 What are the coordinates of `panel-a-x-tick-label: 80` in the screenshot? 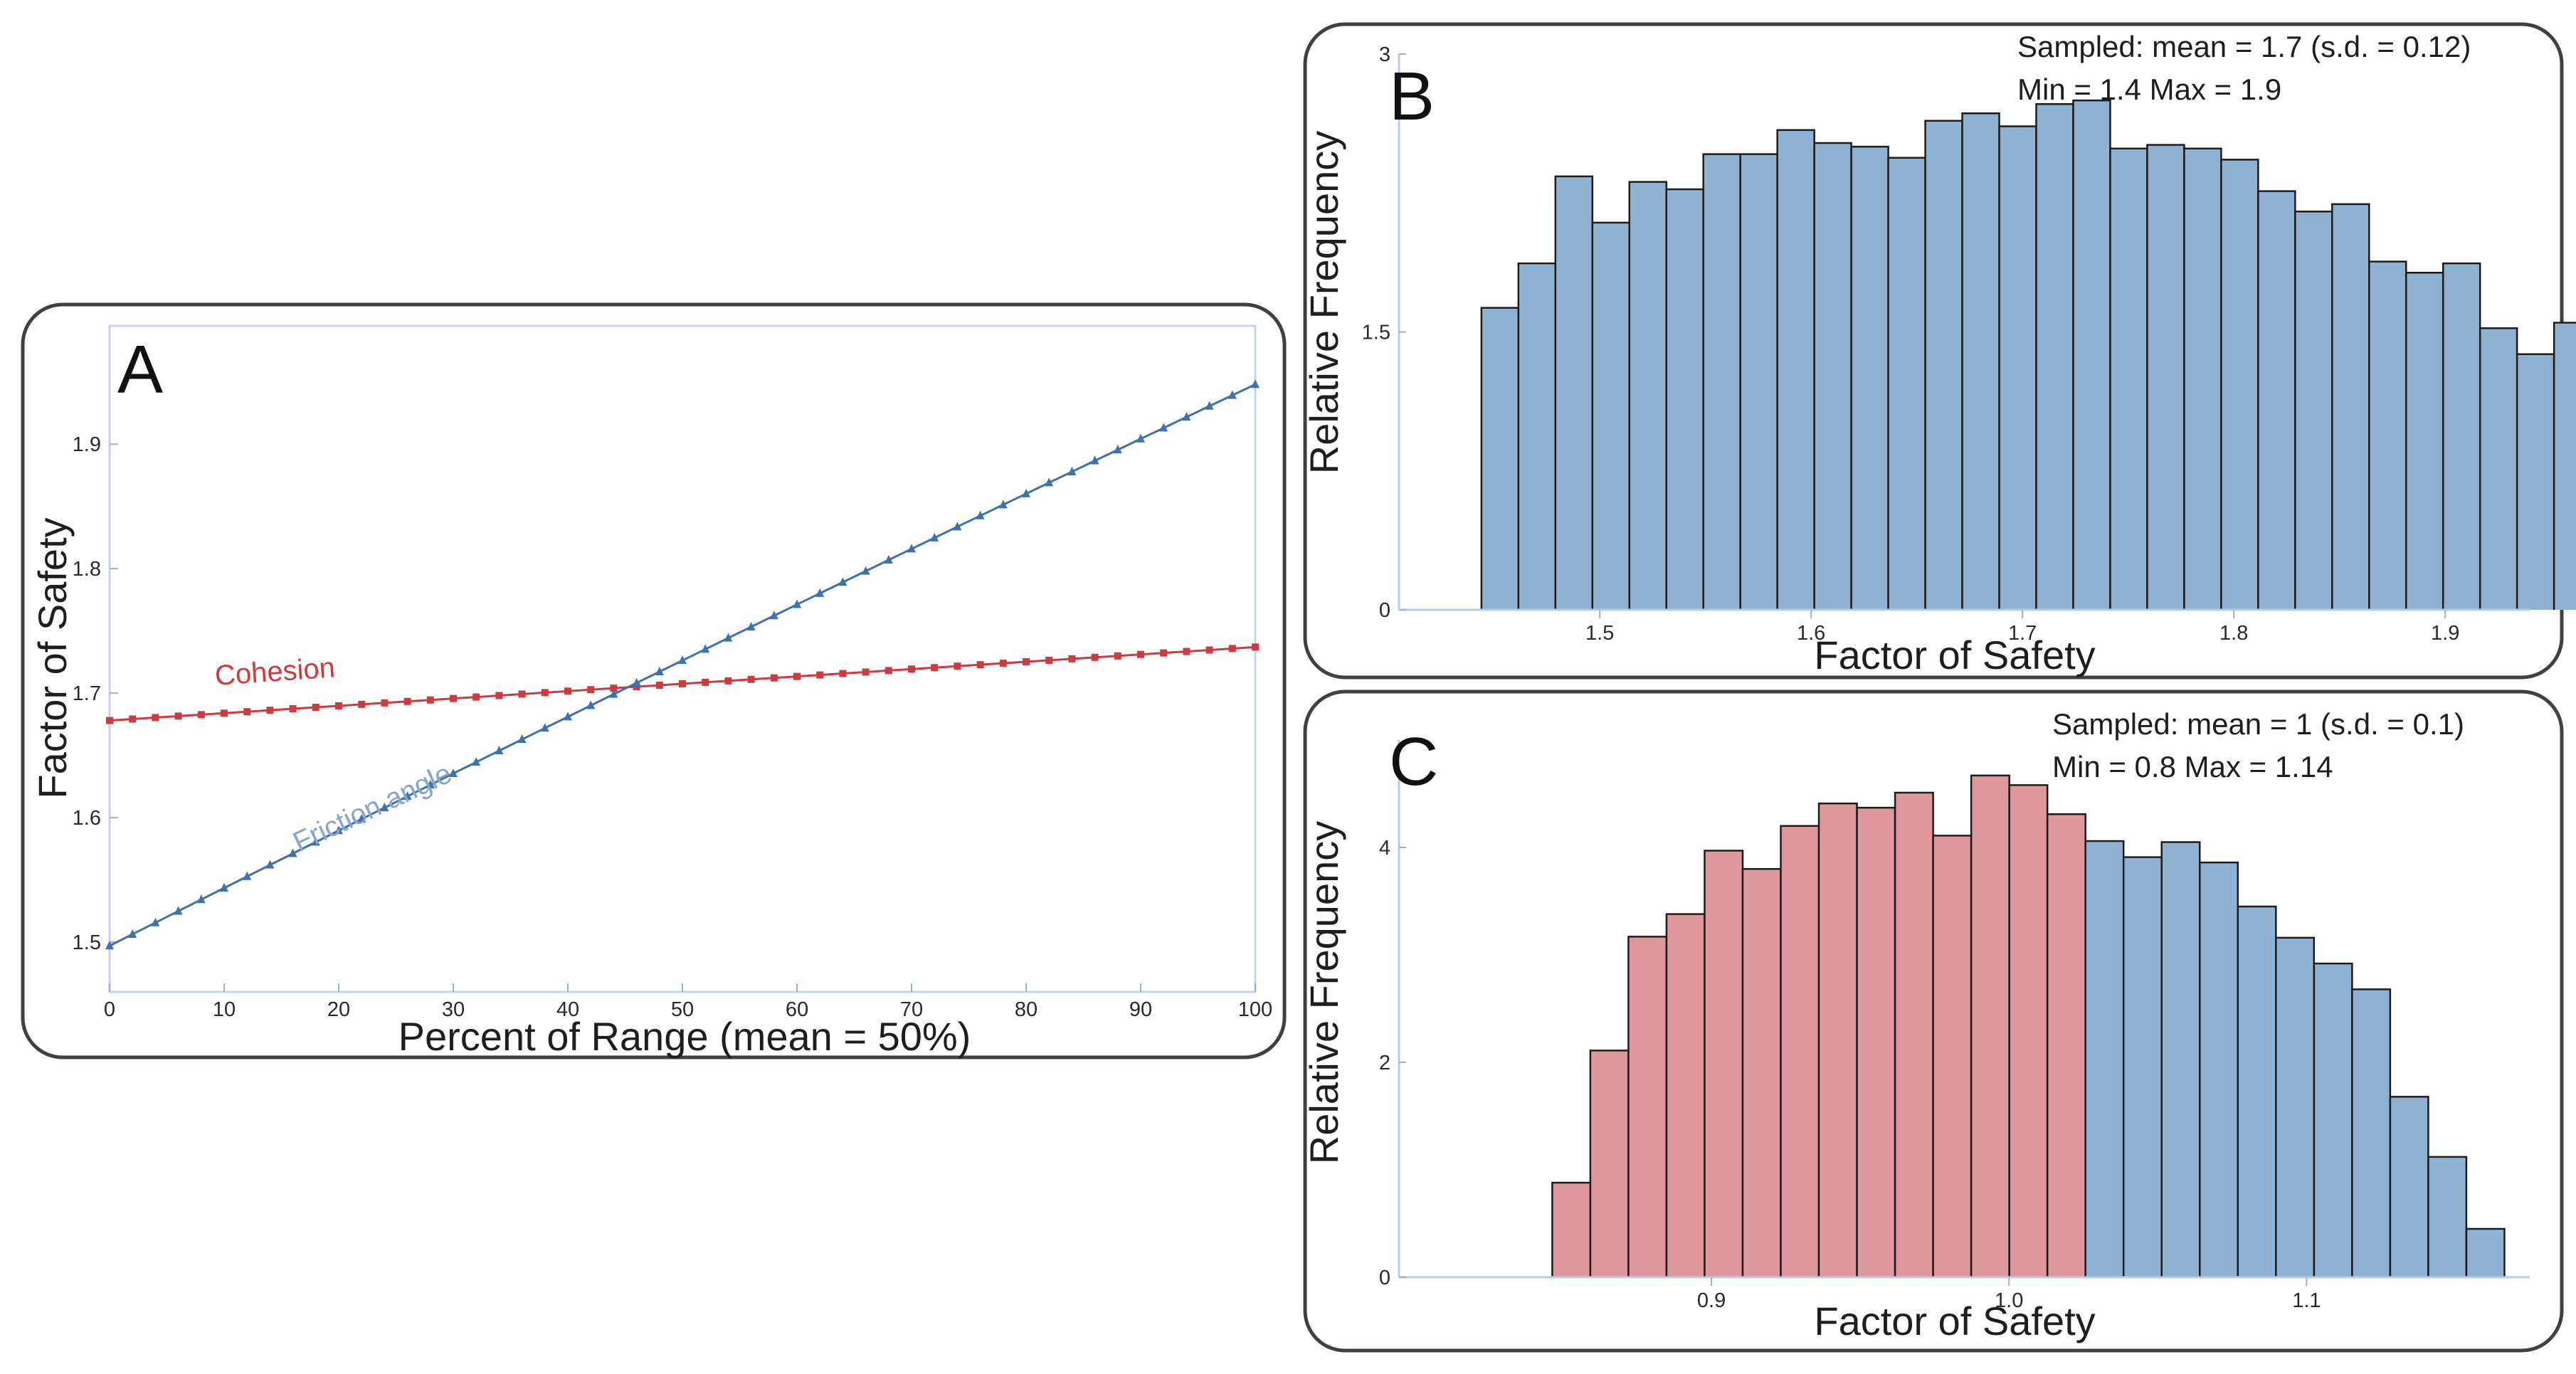 It's located at (1026, 1009).